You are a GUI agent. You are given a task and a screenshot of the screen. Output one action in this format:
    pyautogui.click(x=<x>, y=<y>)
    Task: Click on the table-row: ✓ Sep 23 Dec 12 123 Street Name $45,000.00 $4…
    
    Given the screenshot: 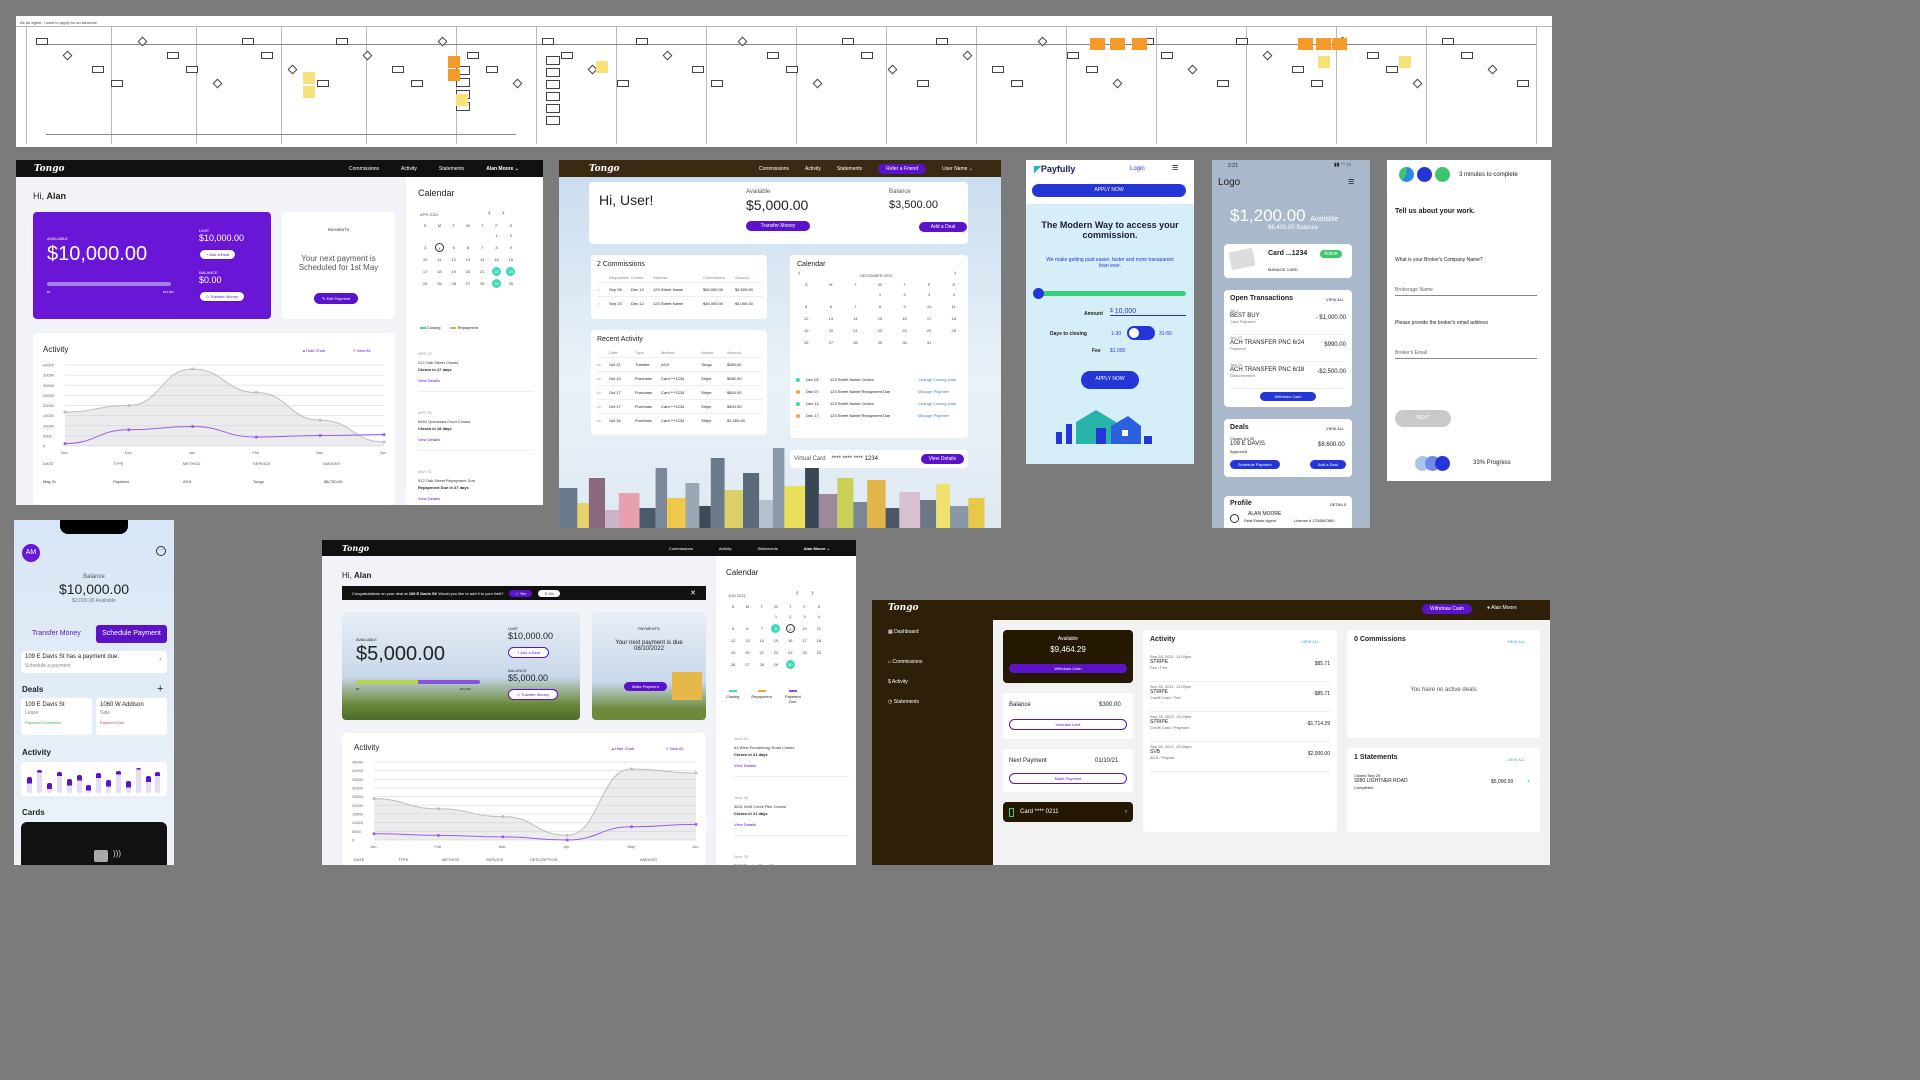 What is the action you would take?
    pyautogui.click(x=680, y=303)
    